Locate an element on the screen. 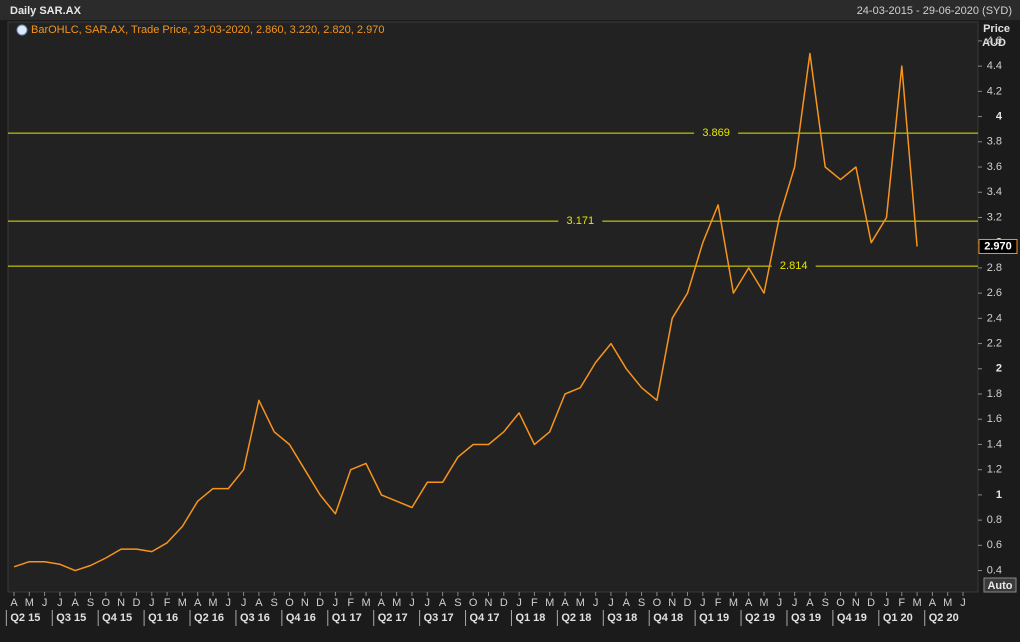  quarter-label: Q2 15 is located at coordinates (25, 618).